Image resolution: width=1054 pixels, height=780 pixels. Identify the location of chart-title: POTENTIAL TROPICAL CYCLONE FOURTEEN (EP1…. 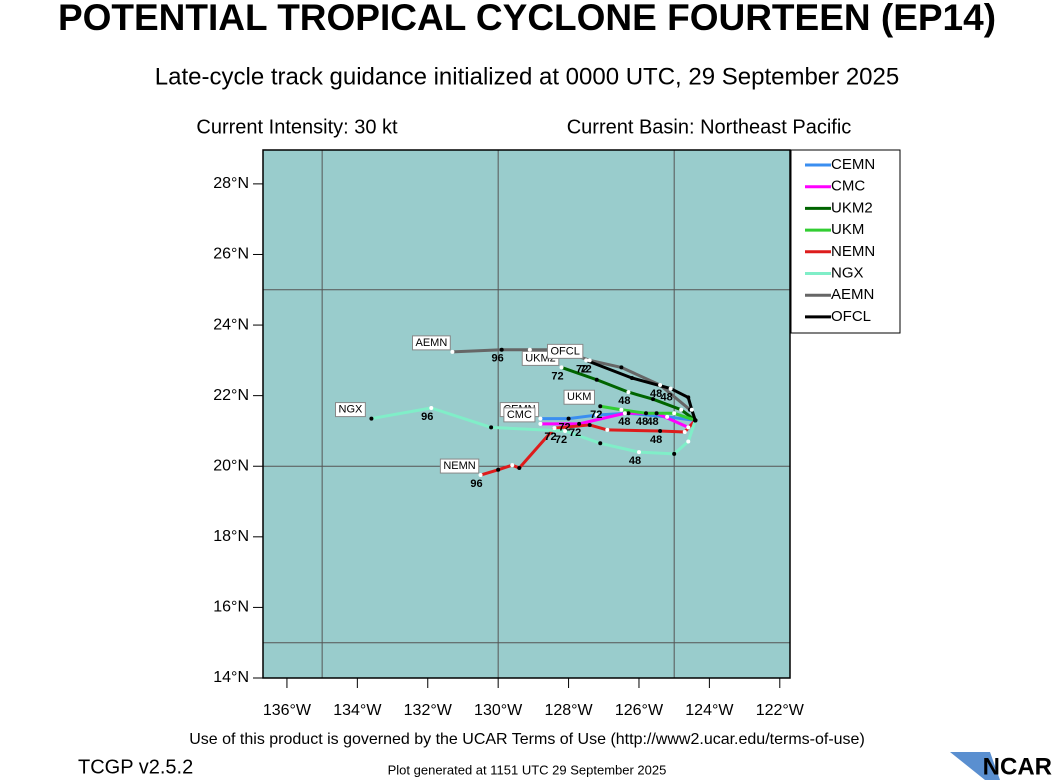
(527, 19).